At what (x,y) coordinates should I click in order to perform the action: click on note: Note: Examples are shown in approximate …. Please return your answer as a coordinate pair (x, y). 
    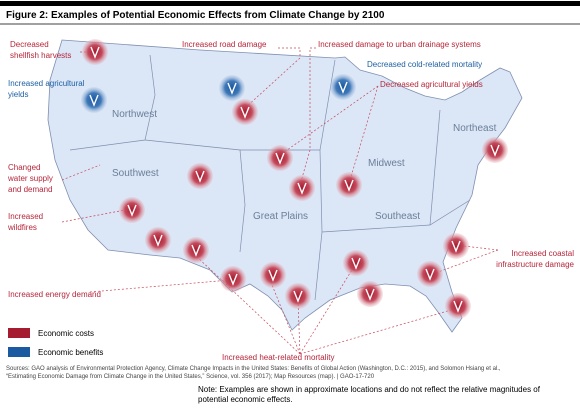
    Looking at the image, I should click on (369, 389).